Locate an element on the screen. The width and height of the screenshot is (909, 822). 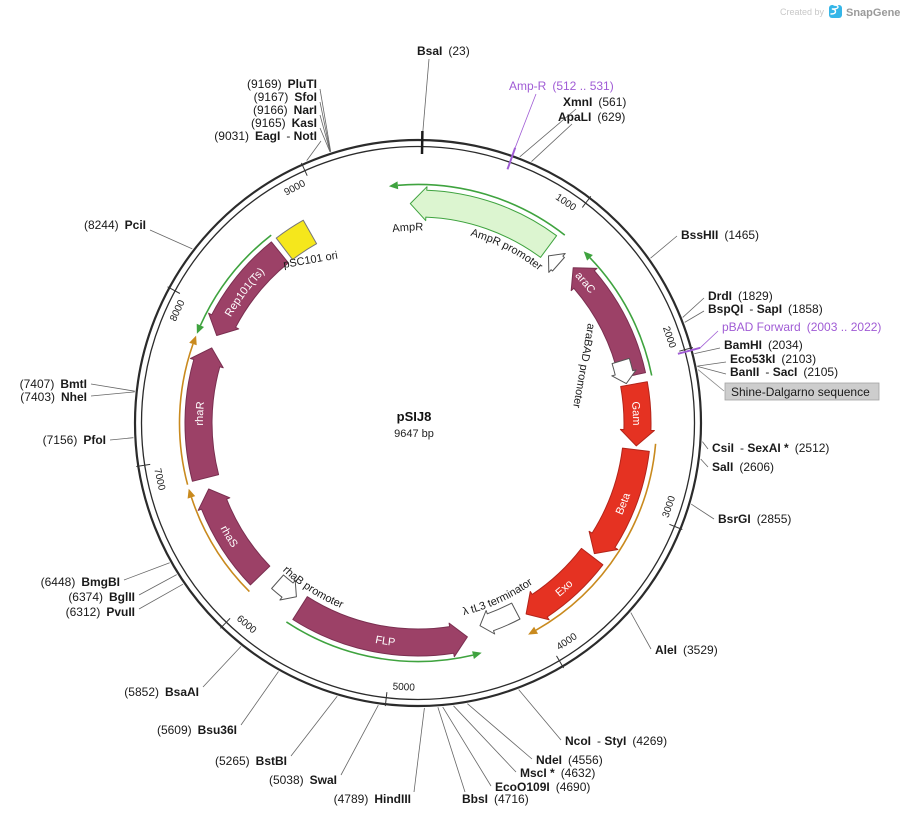
scale-label-9000: 9000 is located at coordinates (295, 188).